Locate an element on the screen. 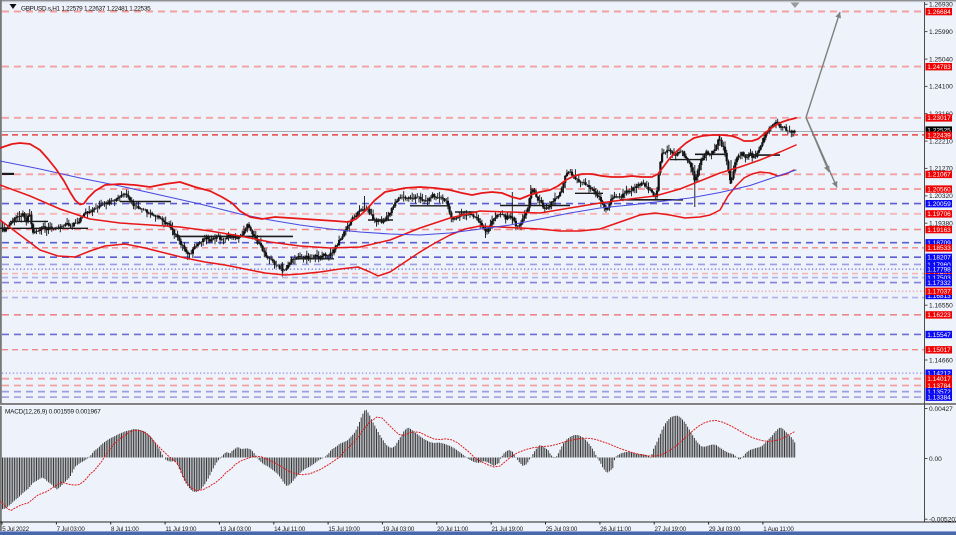  svg-text: 0.00 is located at coordinates (935, 459).